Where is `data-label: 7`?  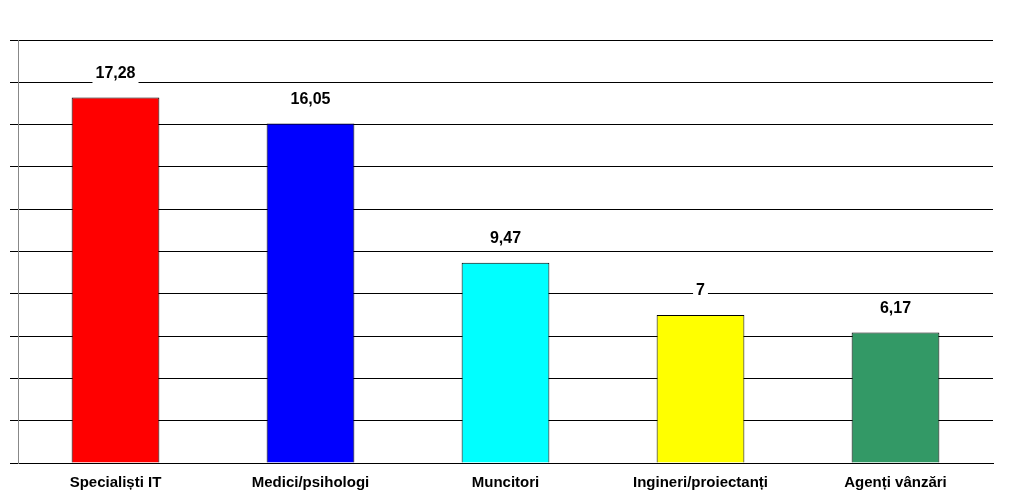 data-label: 7 is located at coordinates (701, 290).